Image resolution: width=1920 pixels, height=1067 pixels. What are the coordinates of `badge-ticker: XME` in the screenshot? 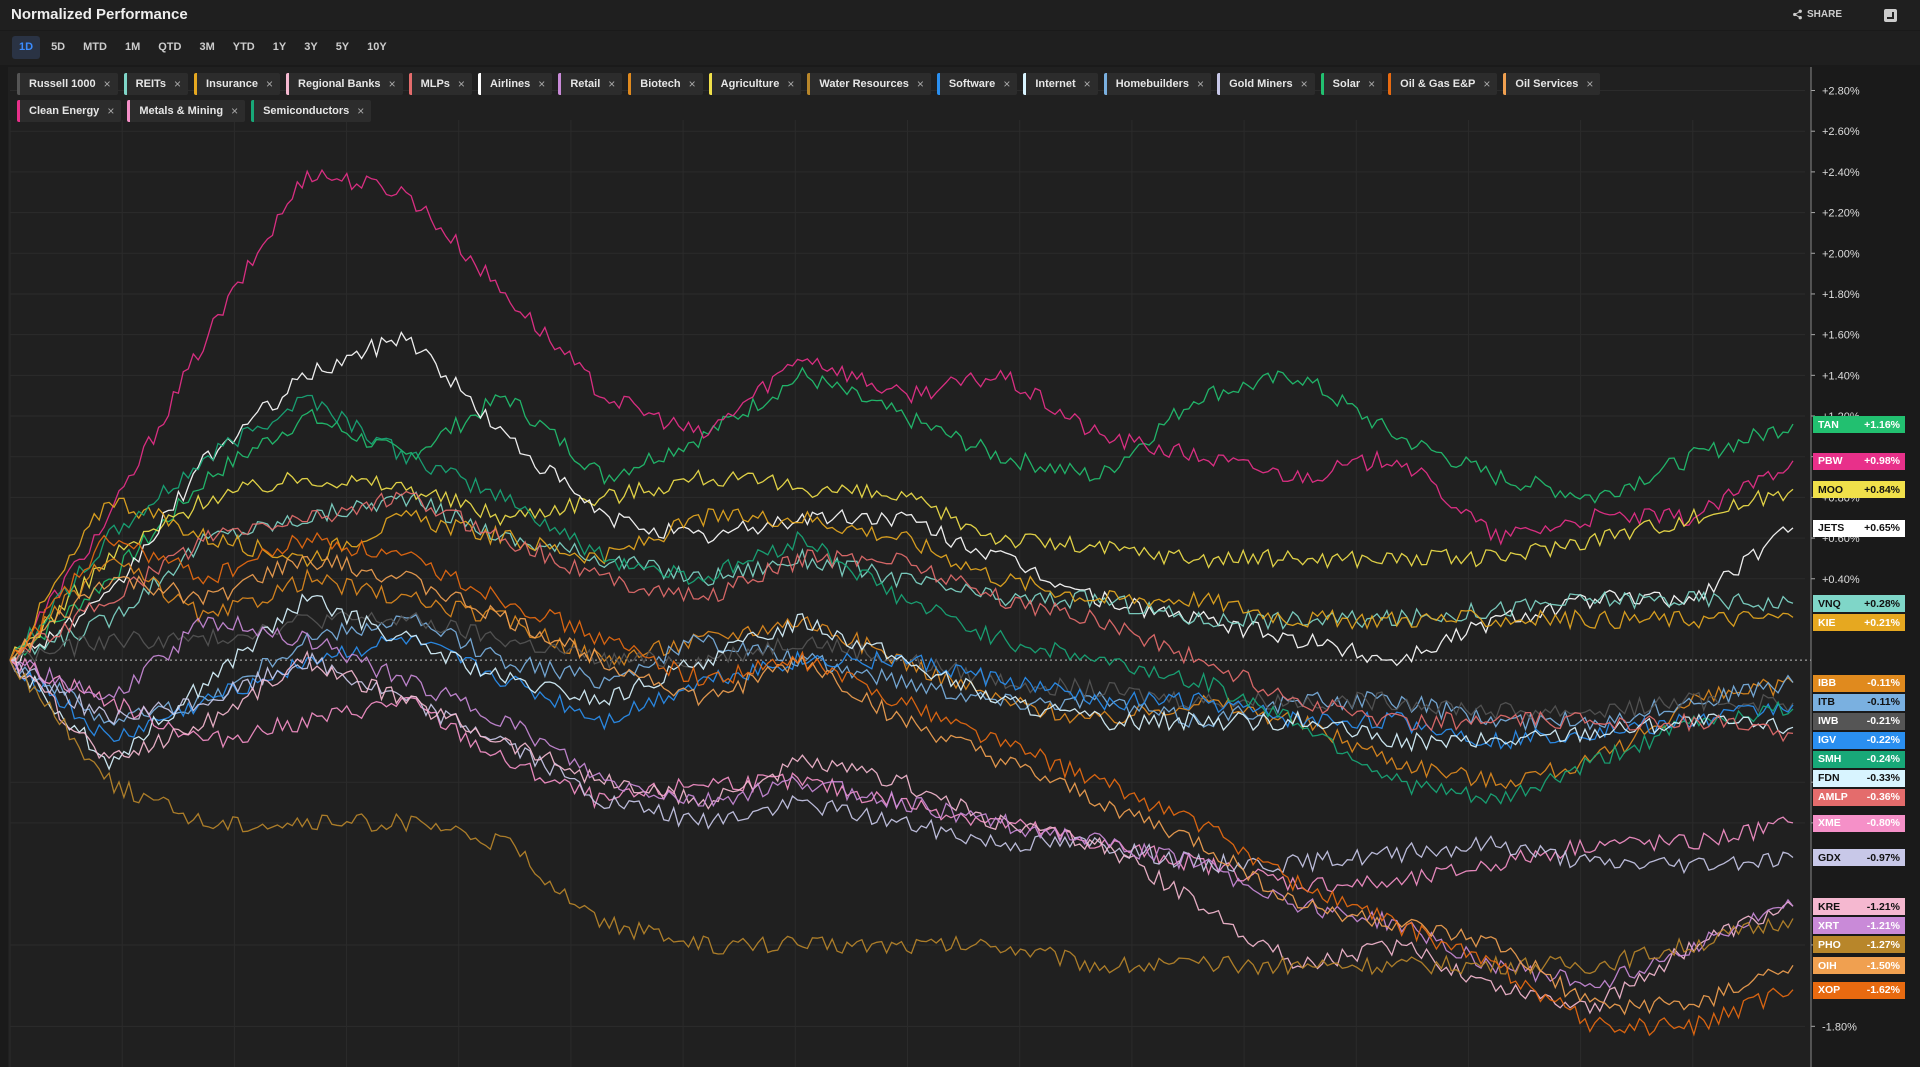 It's located at (1829, 823).